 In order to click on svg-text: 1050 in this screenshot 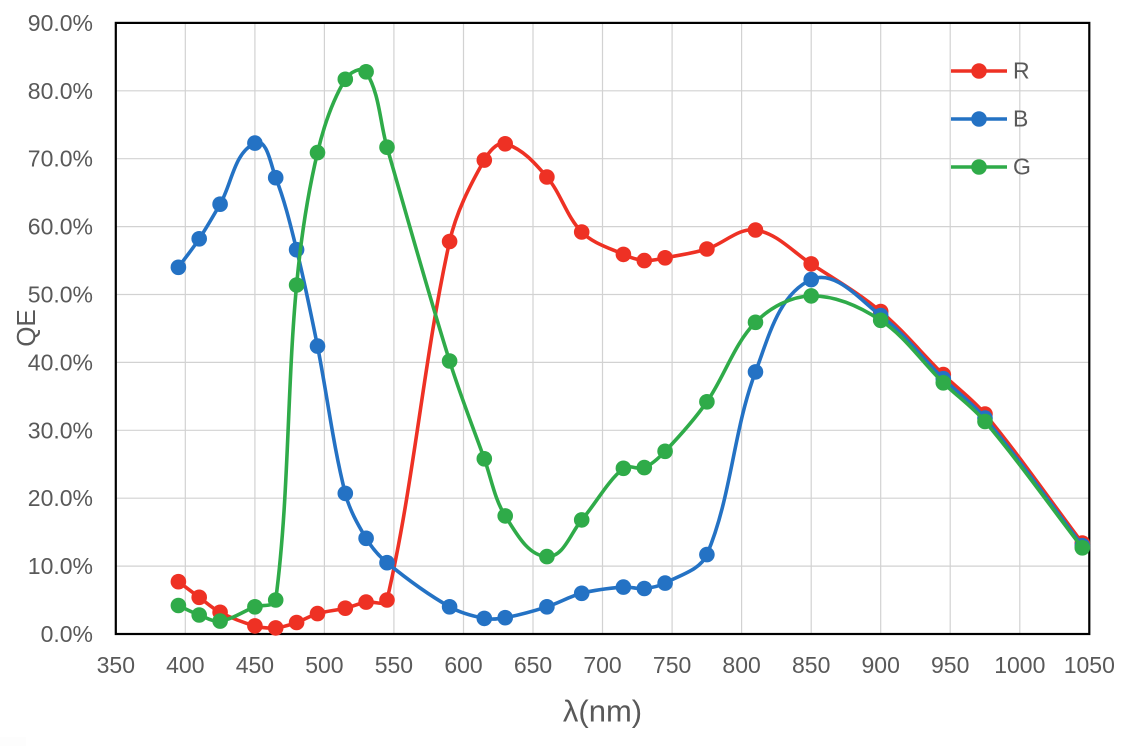, I will do `click(1089, 665)`.